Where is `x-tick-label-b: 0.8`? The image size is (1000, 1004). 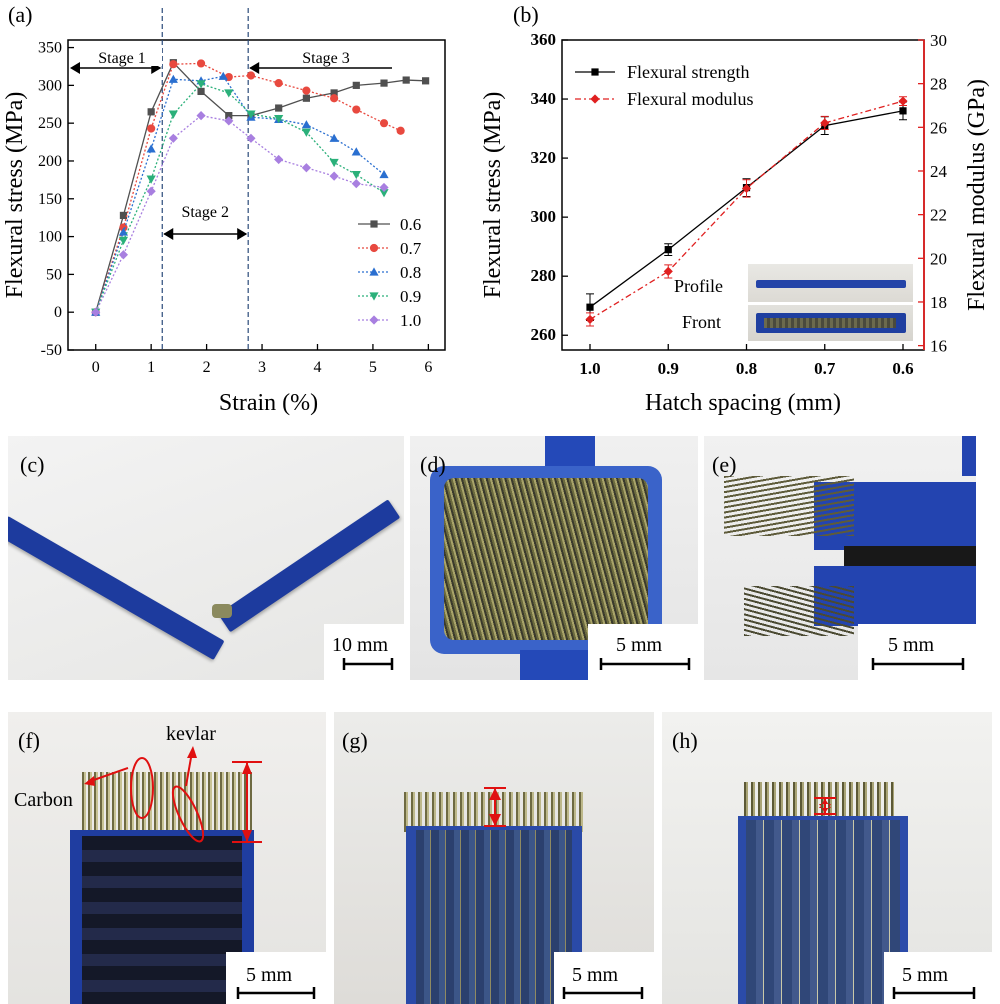 x-tick-label-b: 0.8 is located at coordinates (746, 368).